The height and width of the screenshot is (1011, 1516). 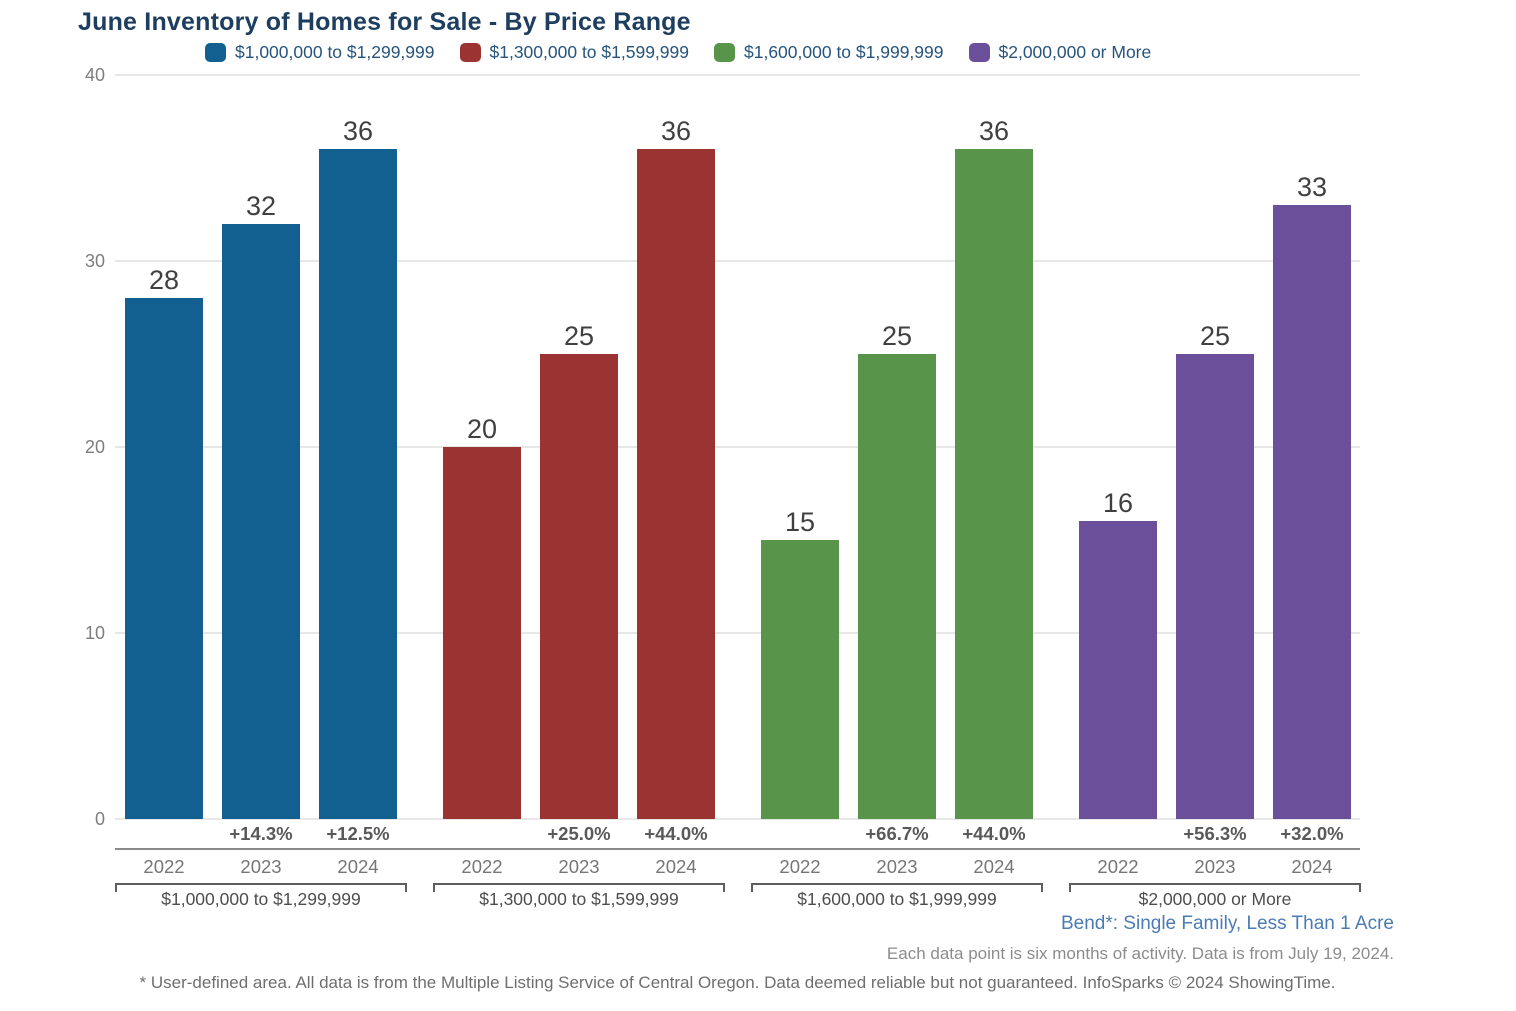 I want to click on y-axis-tick-label: 30, so click(x=94, y=261).